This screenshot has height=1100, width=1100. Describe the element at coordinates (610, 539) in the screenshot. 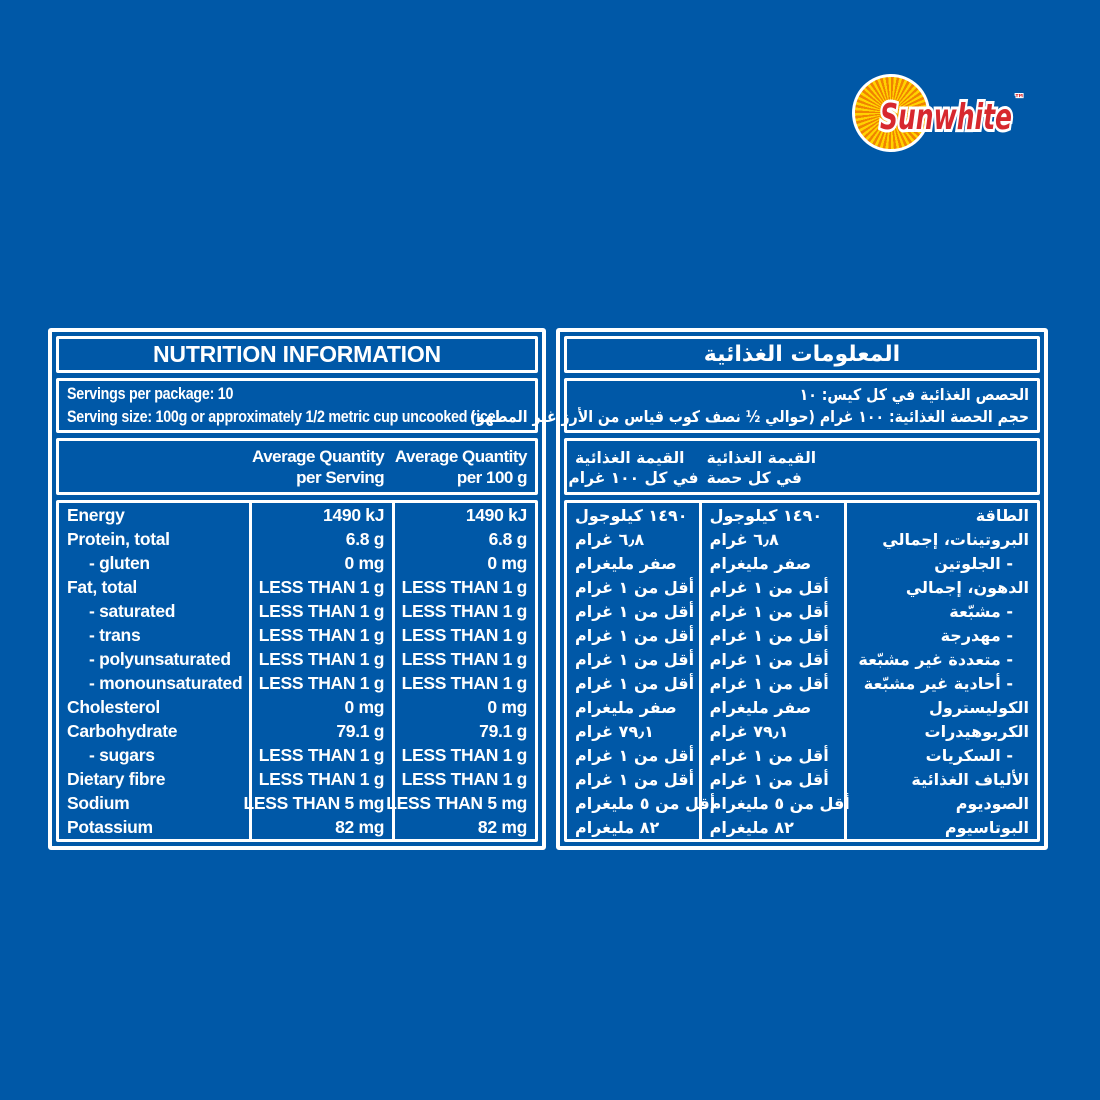

I see `ar-row-1-per-100g: ٦٫٨ غرام` at that location.